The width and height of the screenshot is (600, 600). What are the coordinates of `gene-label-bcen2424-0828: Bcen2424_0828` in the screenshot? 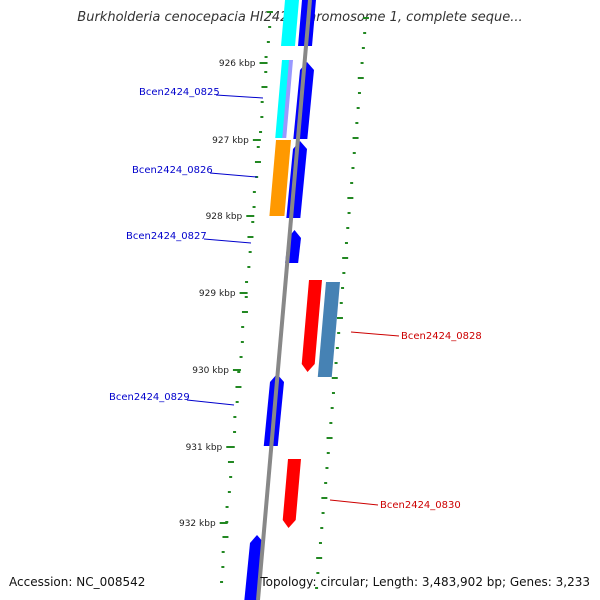 It's located at (441, 336).